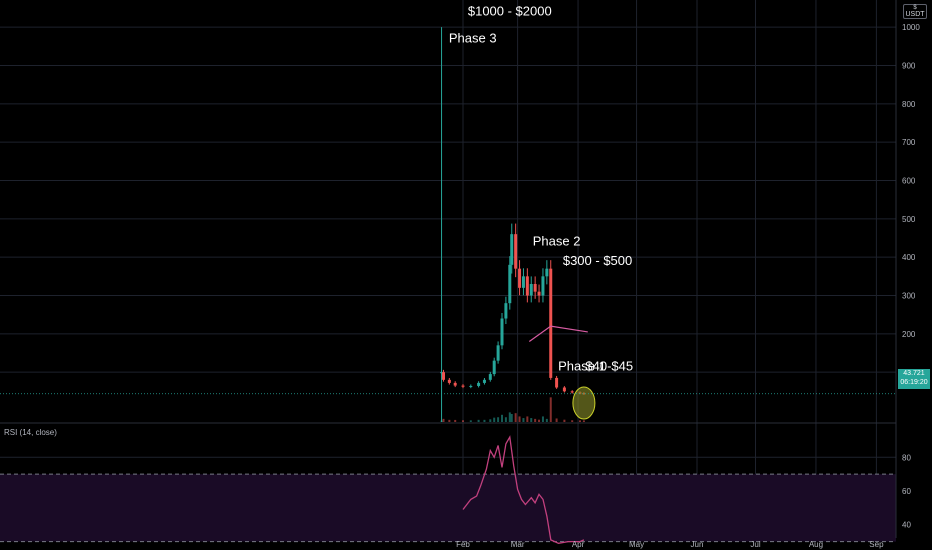 The image size is (932, 550). What do you see at coordinates (30, 432) in the screenshot?
I see `rsi-indicator-label: RSI (14, close)` at bounding box center [30, 432].